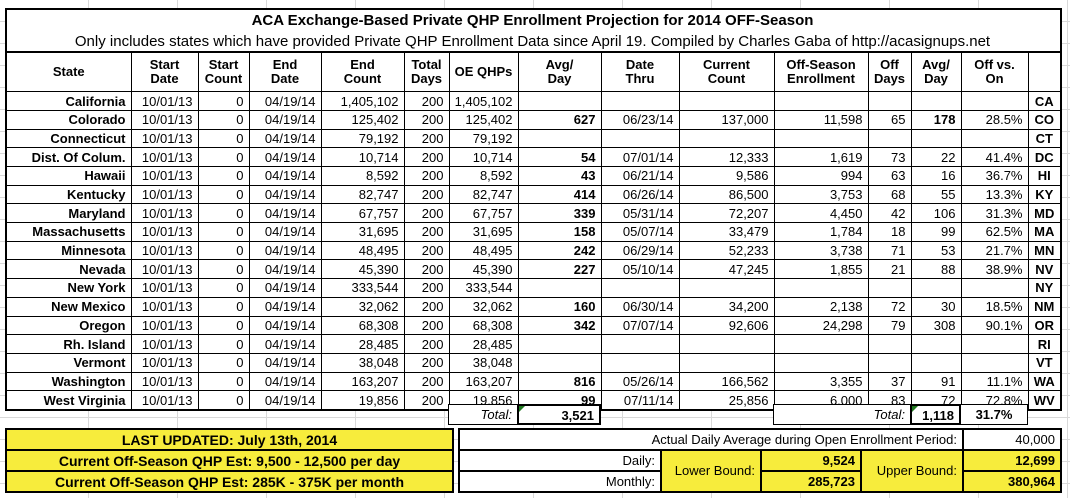  Describe the element at coordinates (483, 381) in the screenshot. I see `cell-oe_qhps: 163,207` at that location.